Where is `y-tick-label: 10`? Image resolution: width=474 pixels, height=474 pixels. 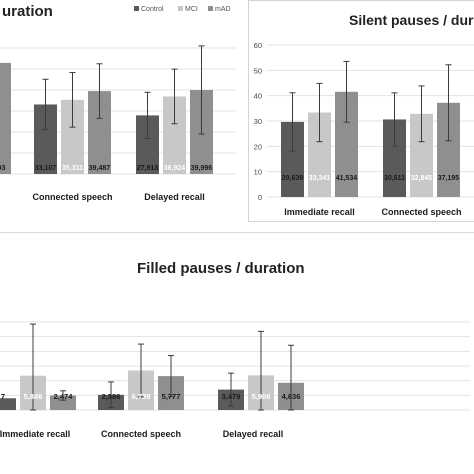
y-tick-label: 10 is located at coordinates (258, 172).